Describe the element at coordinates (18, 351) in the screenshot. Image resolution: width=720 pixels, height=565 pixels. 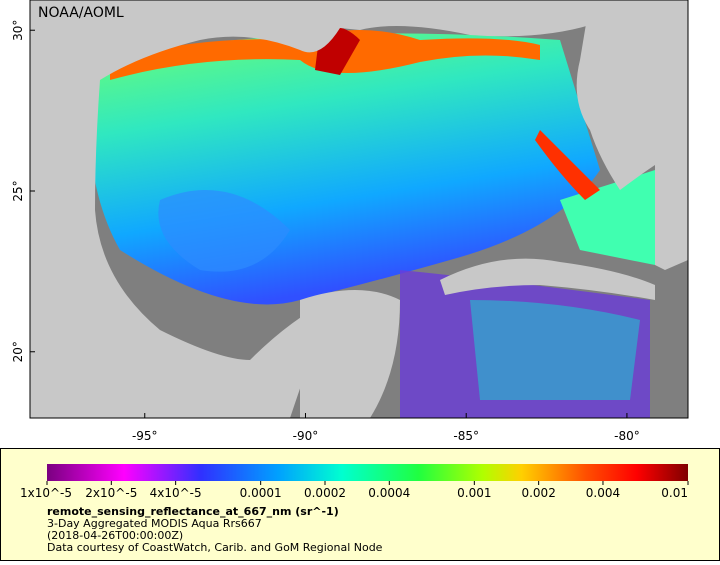
I see `lat-tick-label: 20°` at that location.